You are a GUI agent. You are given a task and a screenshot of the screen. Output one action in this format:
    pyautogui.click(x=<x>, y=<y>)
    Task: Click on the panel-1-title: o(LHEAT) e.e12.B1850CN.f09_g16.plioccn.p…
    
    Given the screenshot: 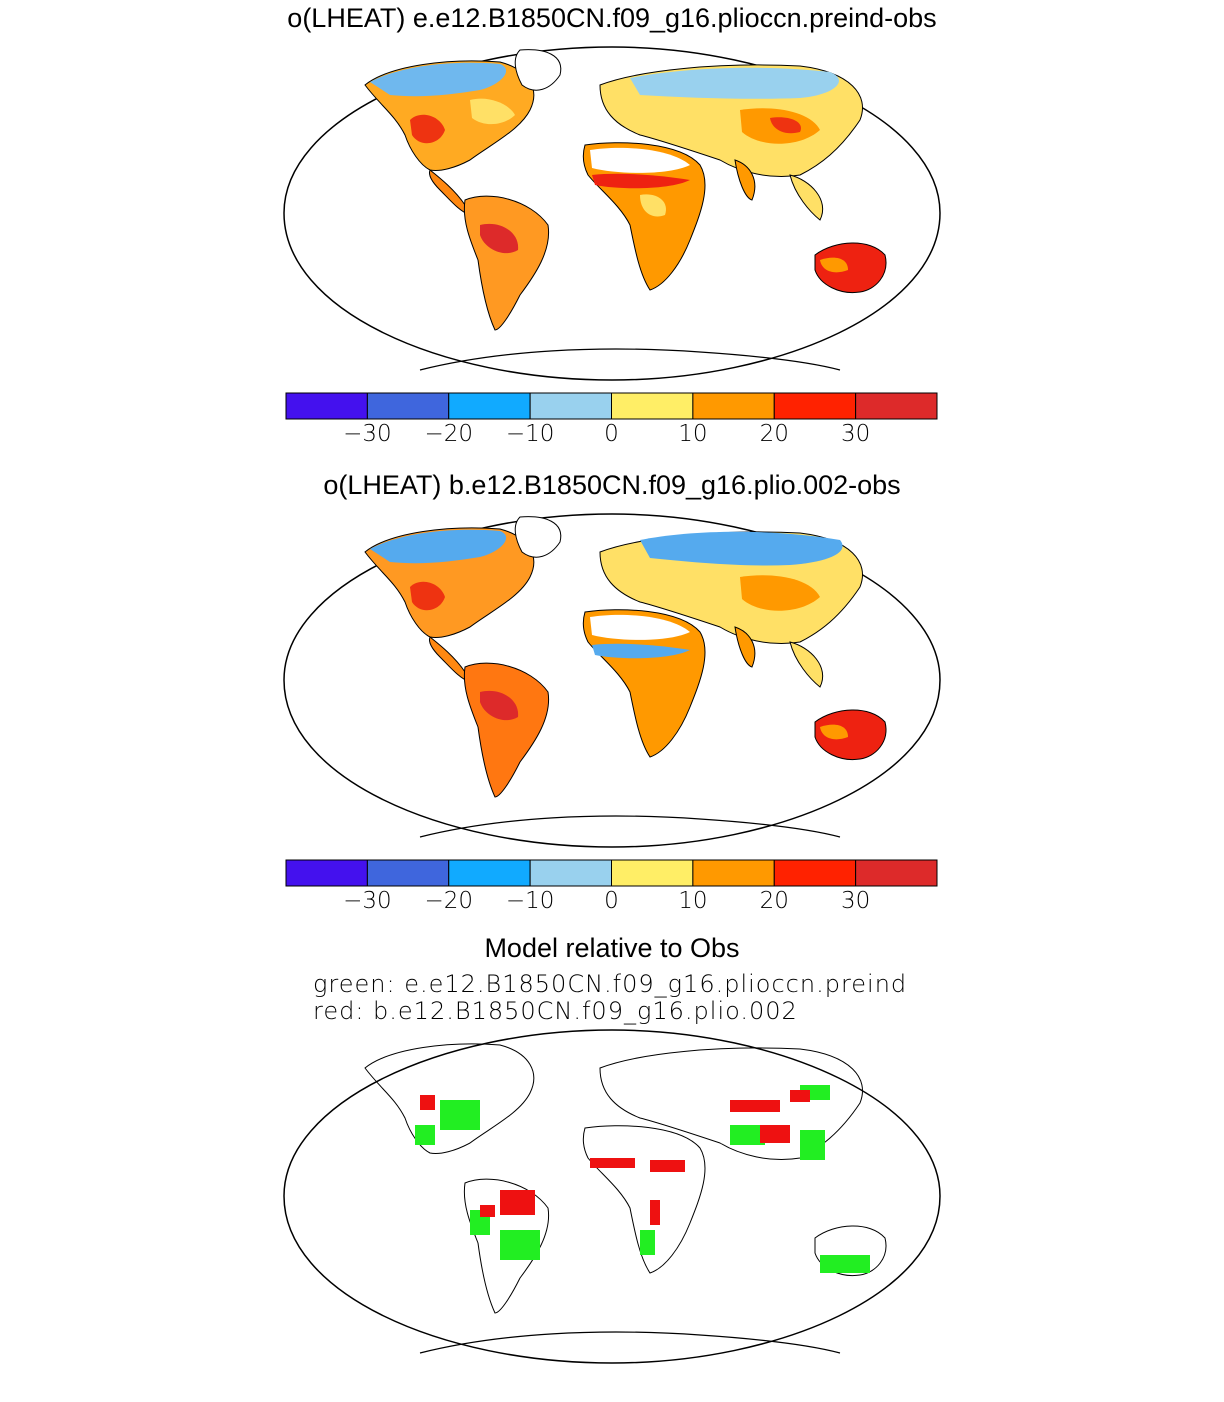 What is the action you would take?
    pyautogui.click(x=612, y=18)
    